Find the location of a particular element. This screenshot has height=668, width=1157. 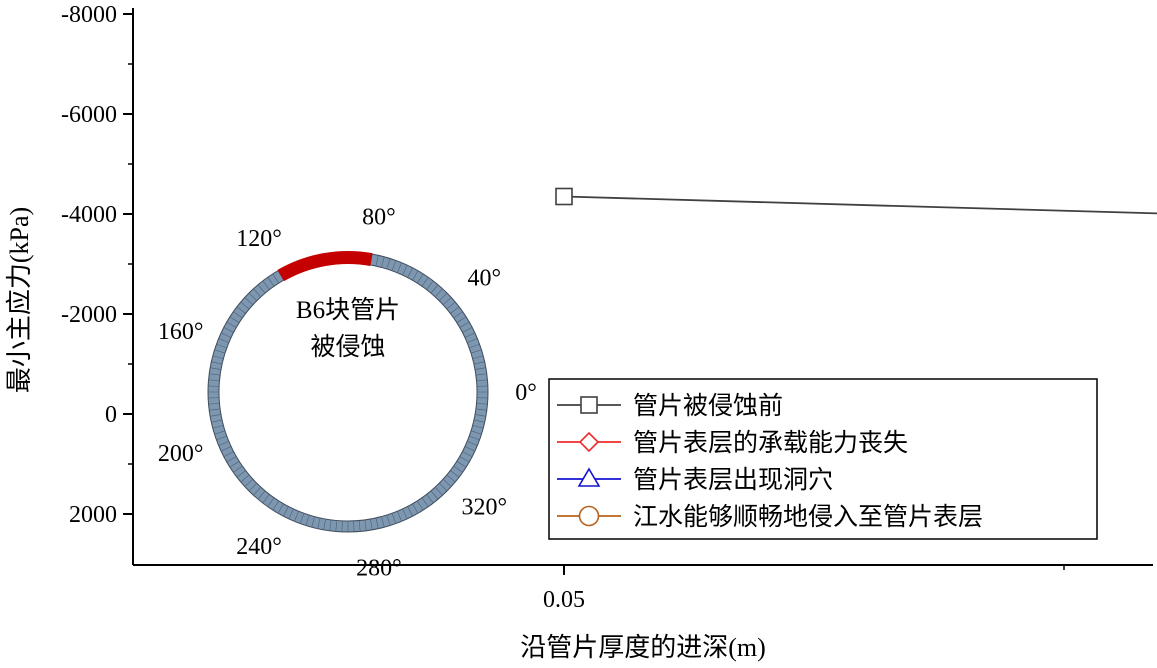

angle-label: 40° is located at coordinates (485, 279).